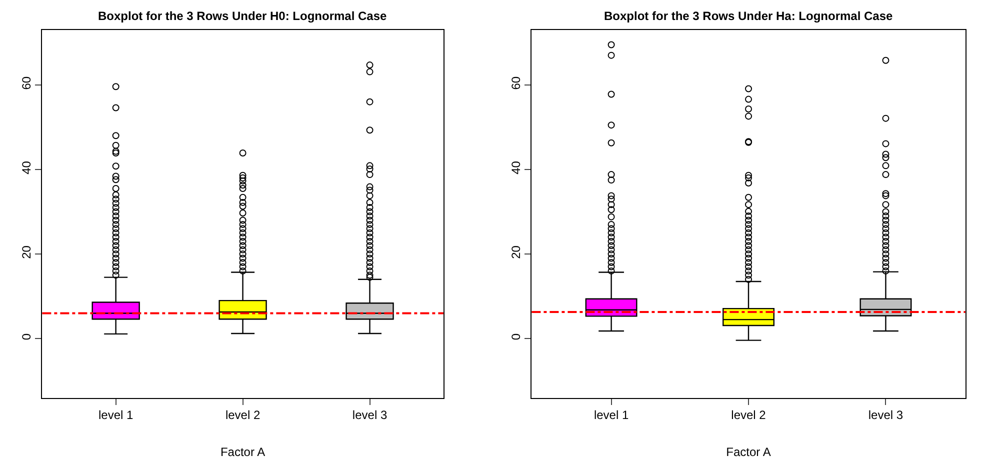 The image size is (981, 468). I want to click on chart-title: Boxplot for the 3 Rows Under Ha: Lognormal Case, so click(749, 16).